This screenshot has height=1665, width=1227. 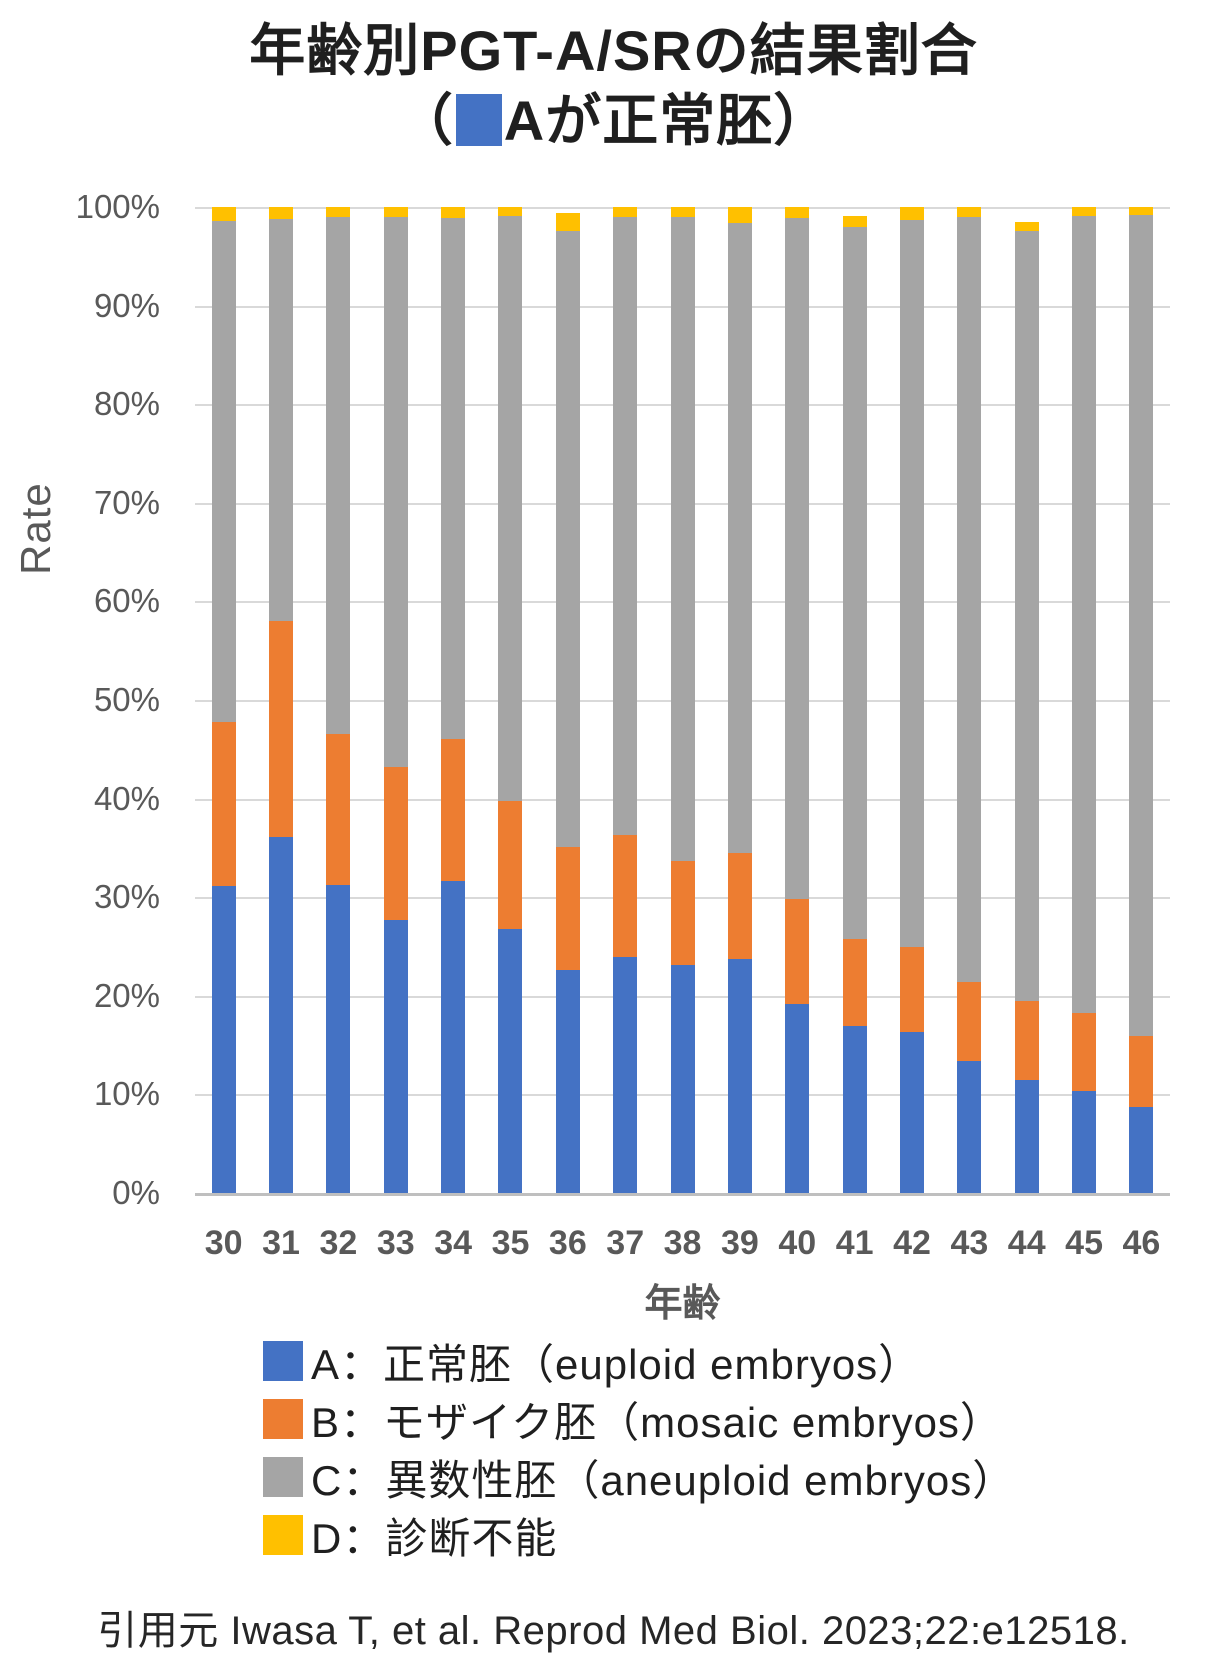 What do you see at coordinates (283, 1477) in the screenshot?
I see `legend-swatch-c` at bounding box center [283, 1477].